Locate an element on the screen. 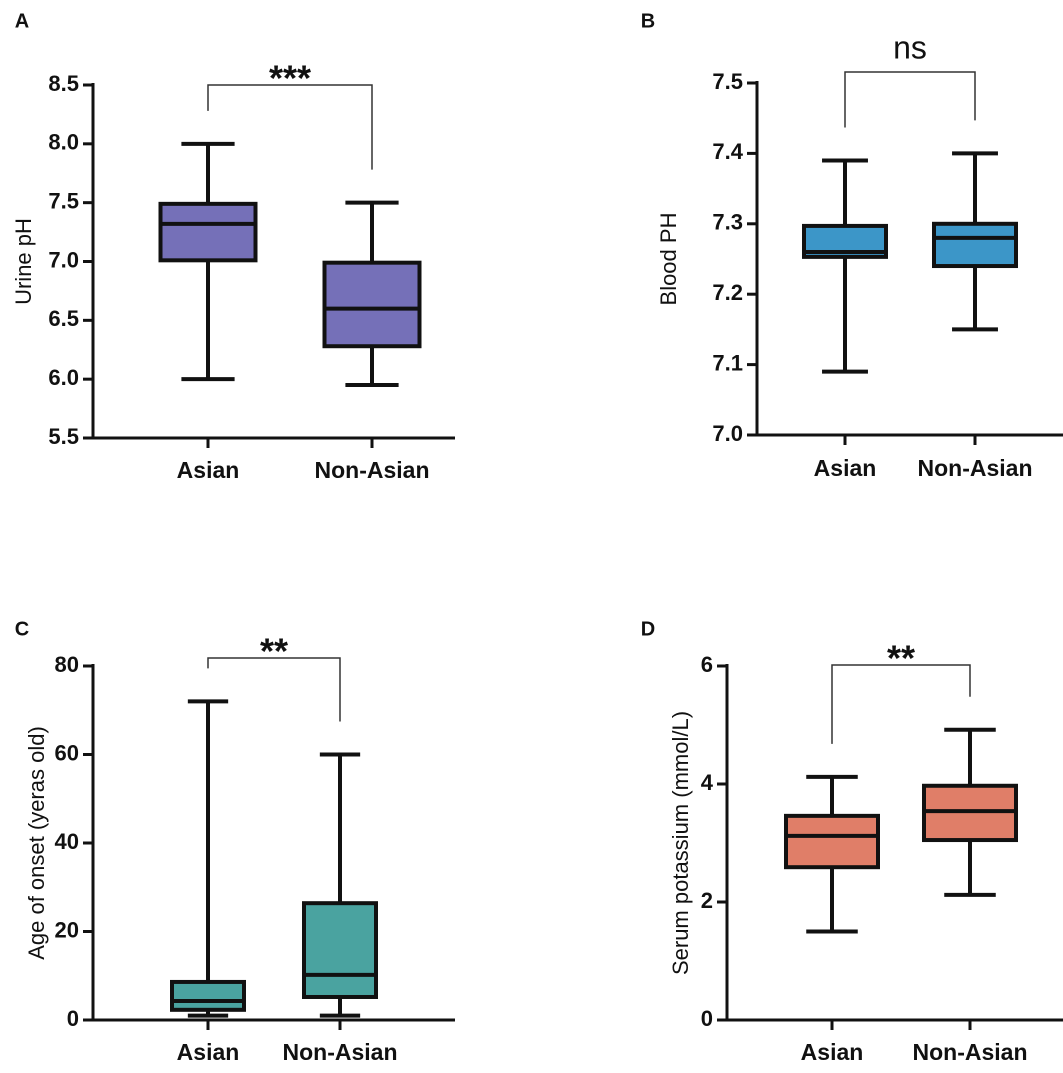  y-axis-label: Age of onset (yeras old) is located at coordinates (36, 843).